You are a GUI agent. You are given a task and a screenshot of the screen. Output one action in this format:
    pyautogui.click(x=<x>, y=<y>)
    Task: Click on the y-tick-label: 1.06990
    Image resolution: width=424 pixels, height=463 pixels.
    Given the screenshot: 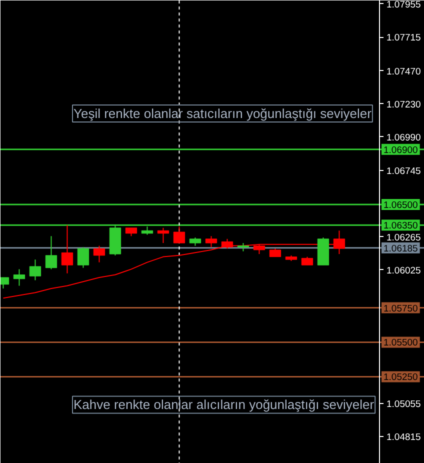 What is the action you would take?
    pyautogui.click(x=403, y=138)
    